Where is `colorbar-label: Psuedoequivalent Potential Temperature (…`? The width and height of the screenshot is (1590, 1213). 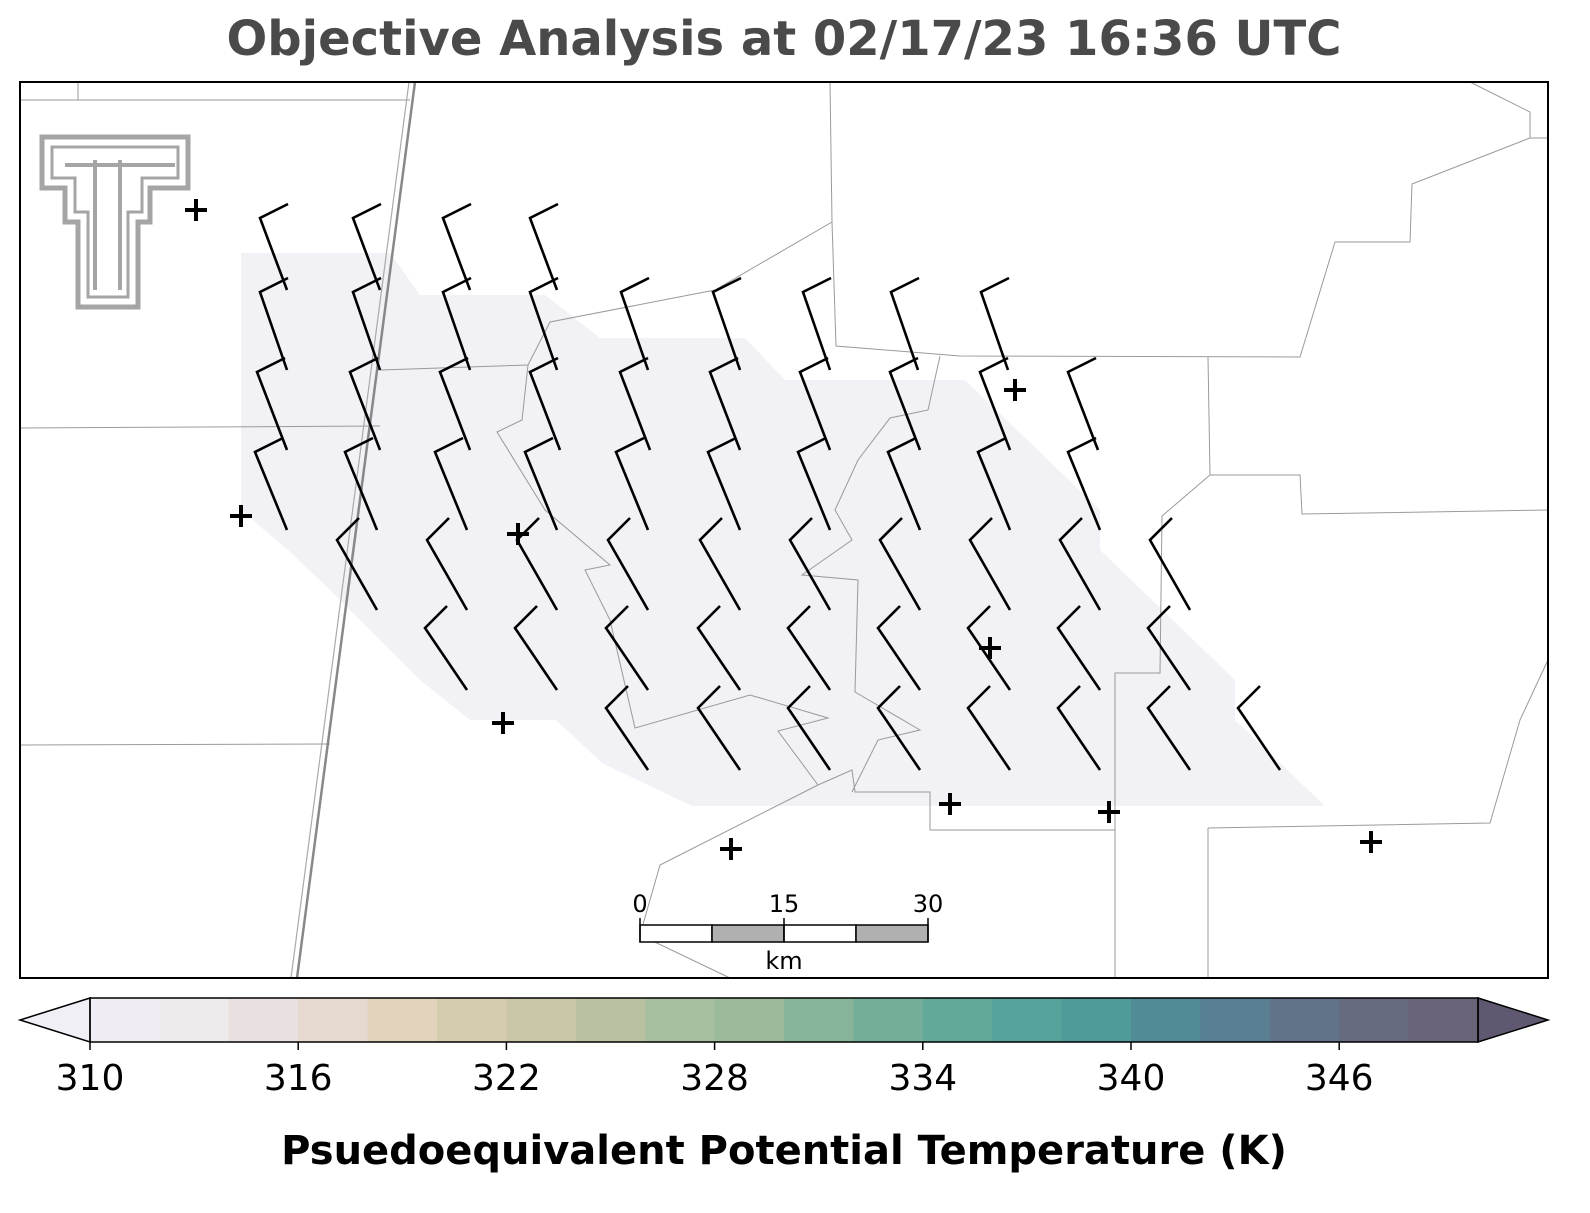
colorbar-label: Psuedoequivalent Potential Temperature (… is located at coordinates (784, 1151).